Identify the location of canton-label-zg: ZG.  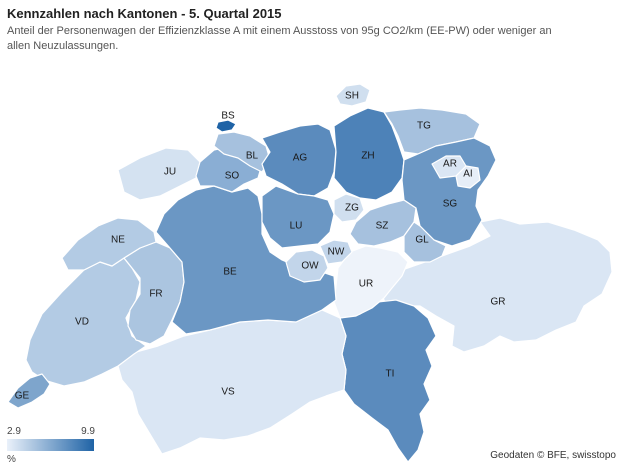
(352, 208).